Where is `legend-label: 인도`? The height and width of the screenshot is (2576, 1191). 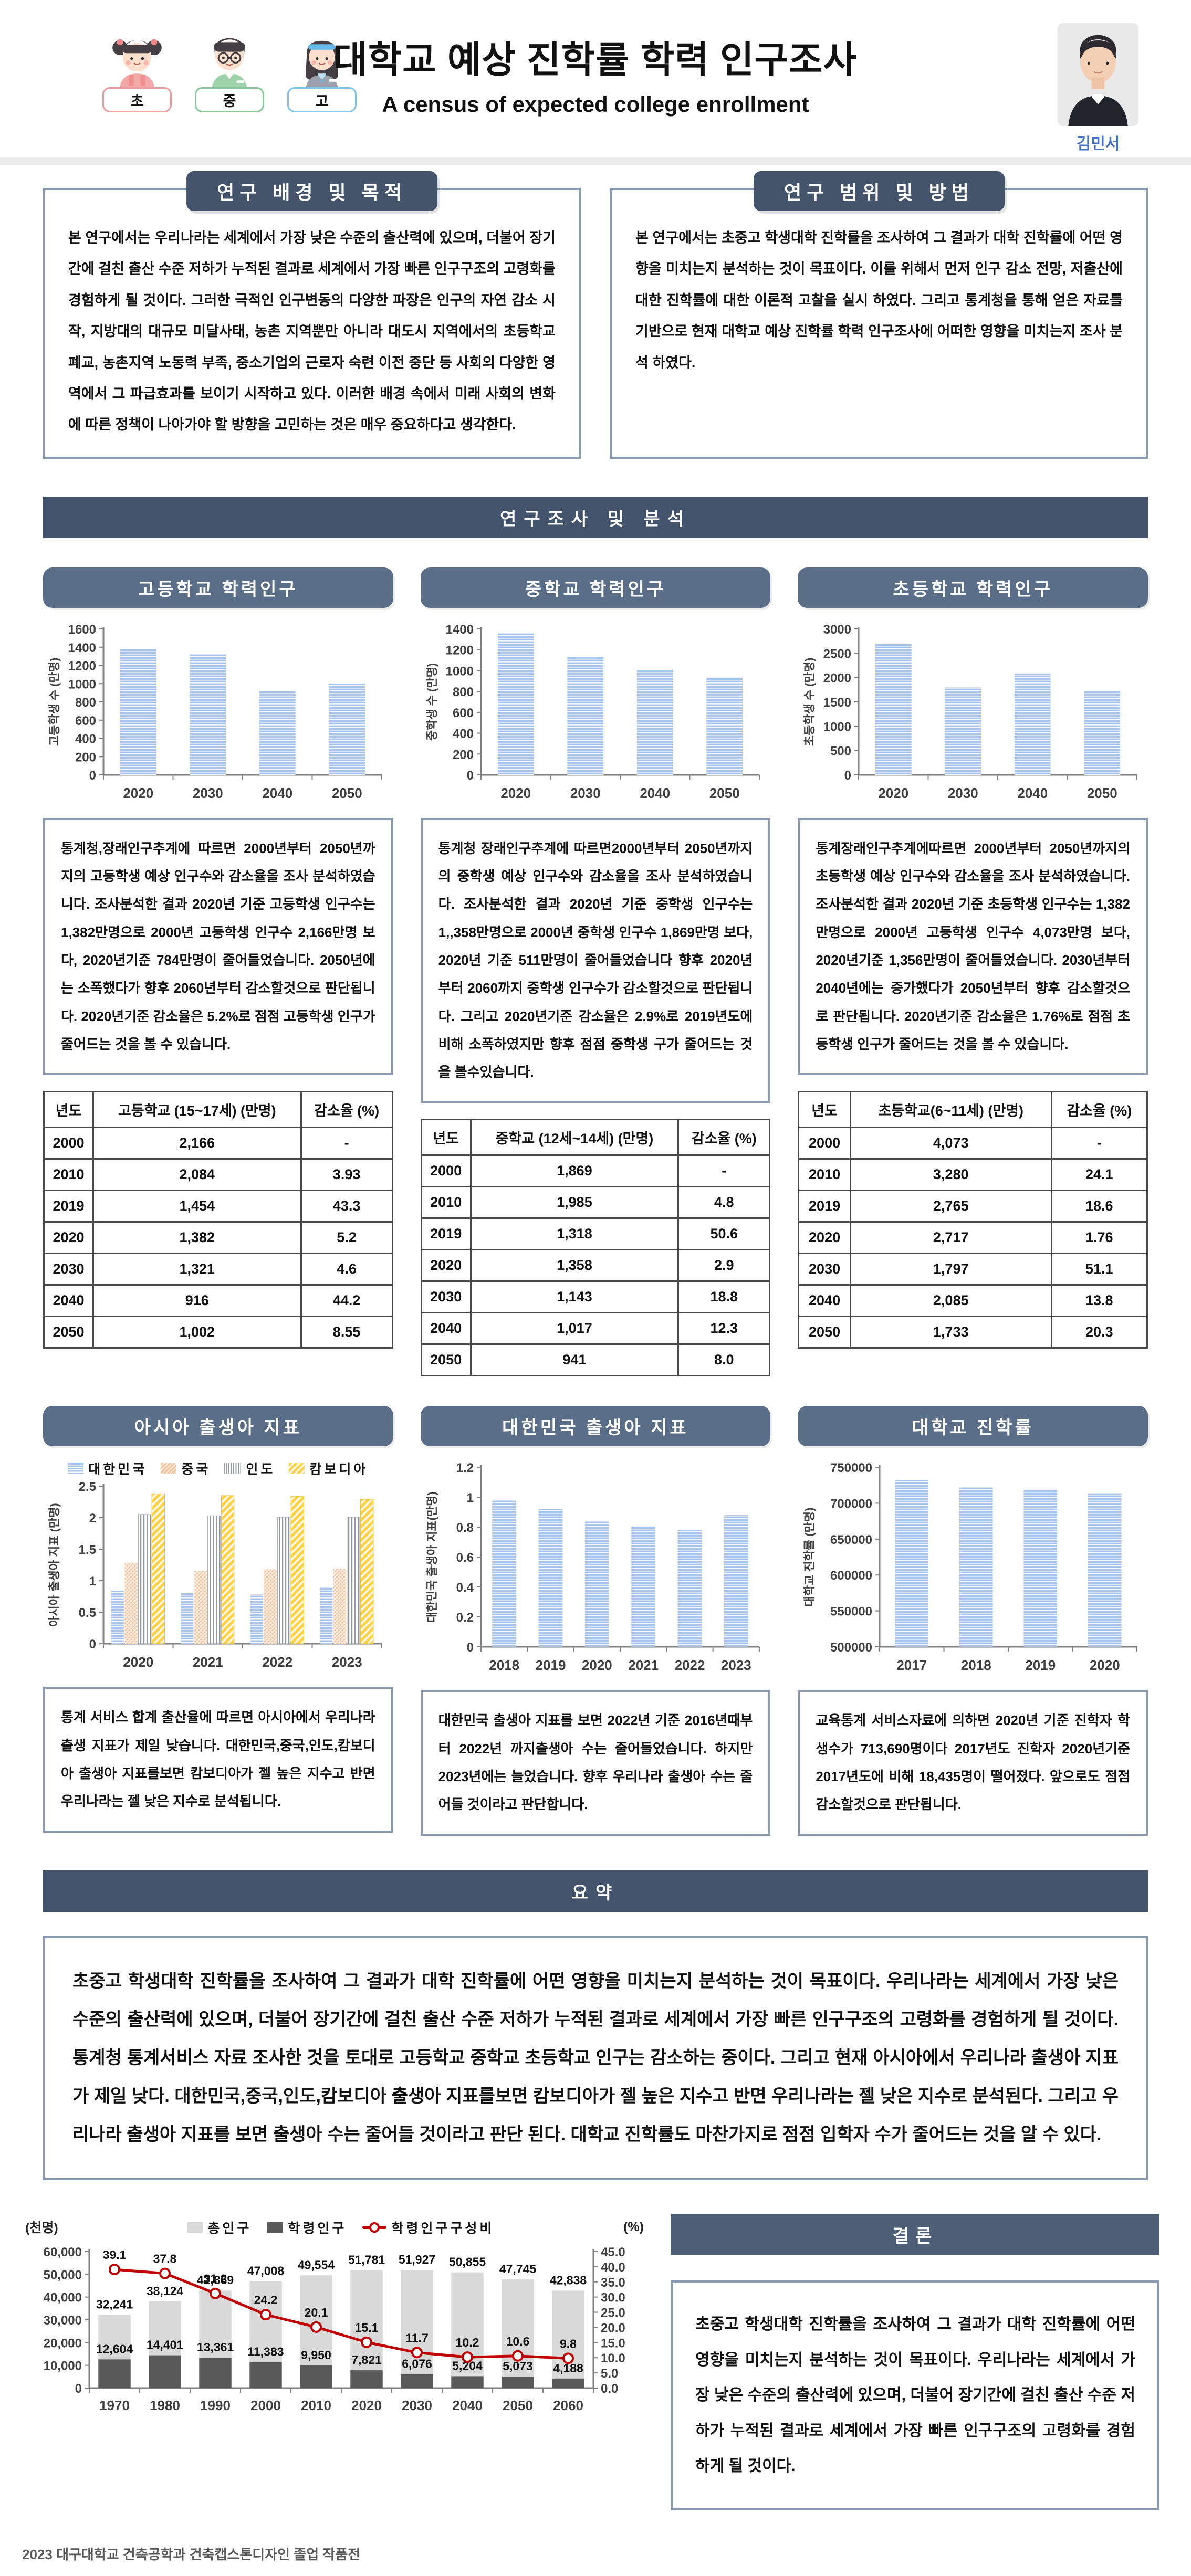 legend-label: 인도 is located at coordinates (261, 1469).